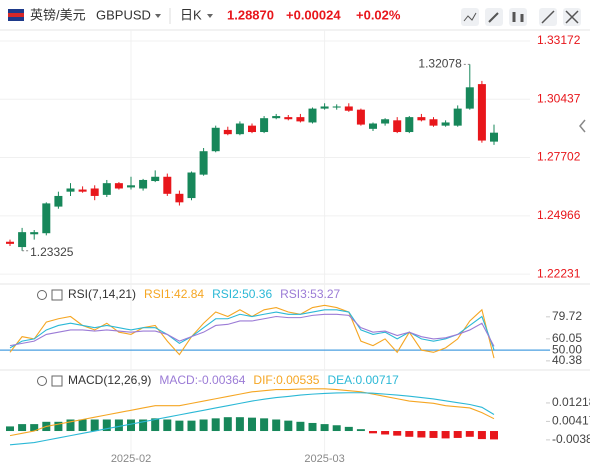  What do you see at coordinates (286, 380) in the screenshot?
I see `legend-entry: DIF:0.00535` at bounding box center [286, 380].